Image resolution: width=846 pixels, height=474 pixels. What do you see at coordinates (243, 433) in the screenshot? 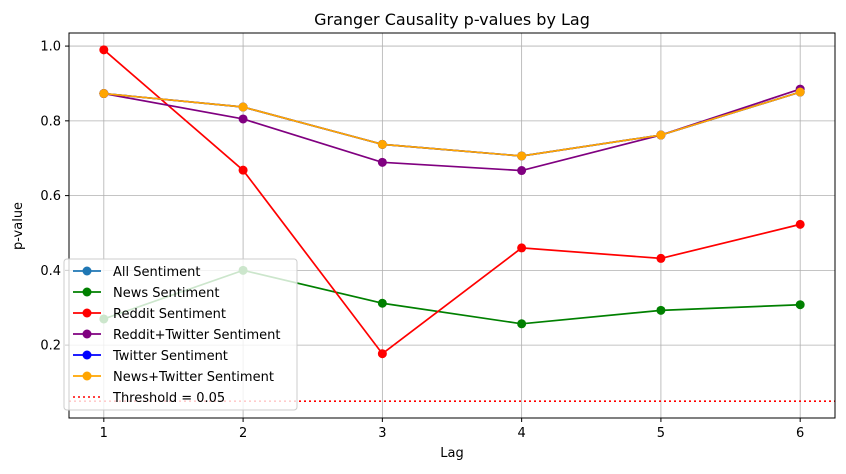
I see `x-tick-label: 2` at bounding box center [243, 433].